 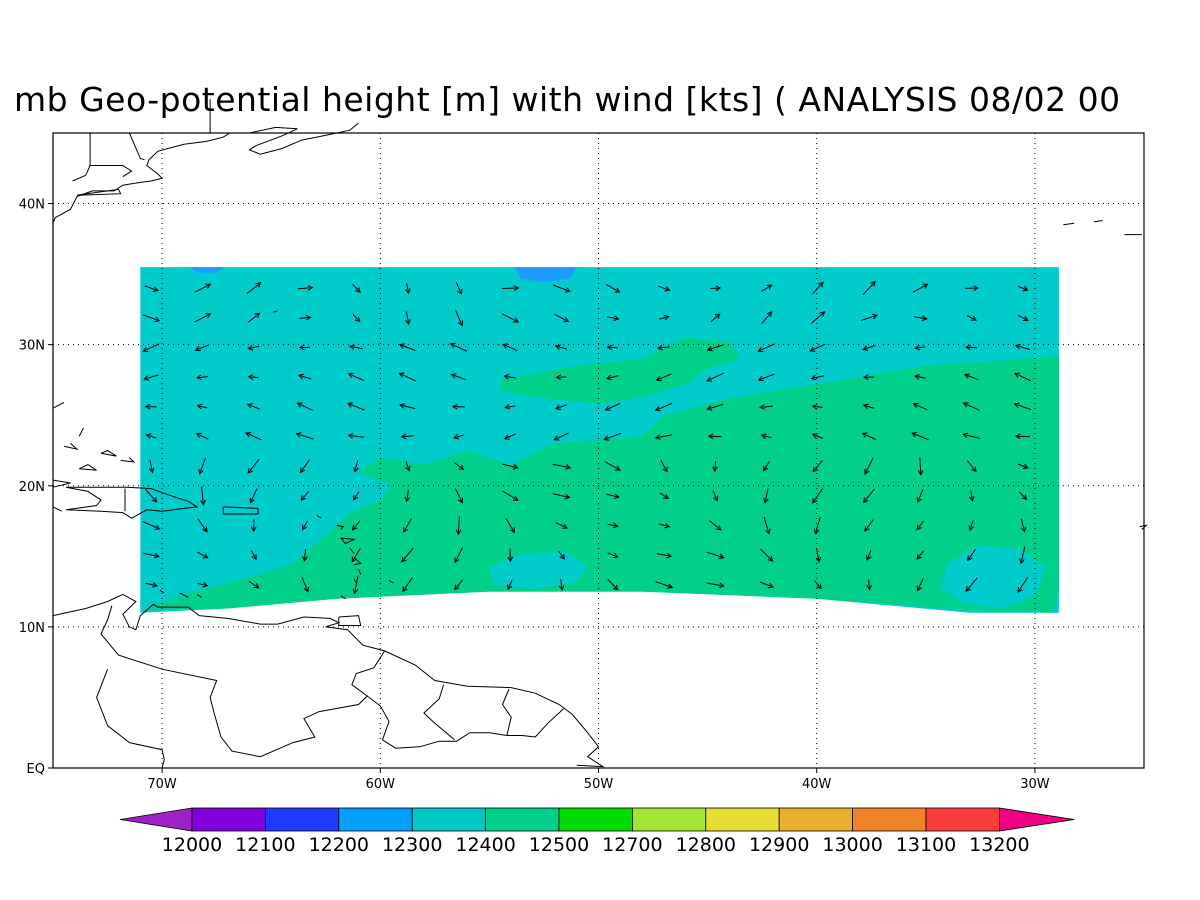 I want to click on colorbar-label: 13200, so click(x=999, y=845).